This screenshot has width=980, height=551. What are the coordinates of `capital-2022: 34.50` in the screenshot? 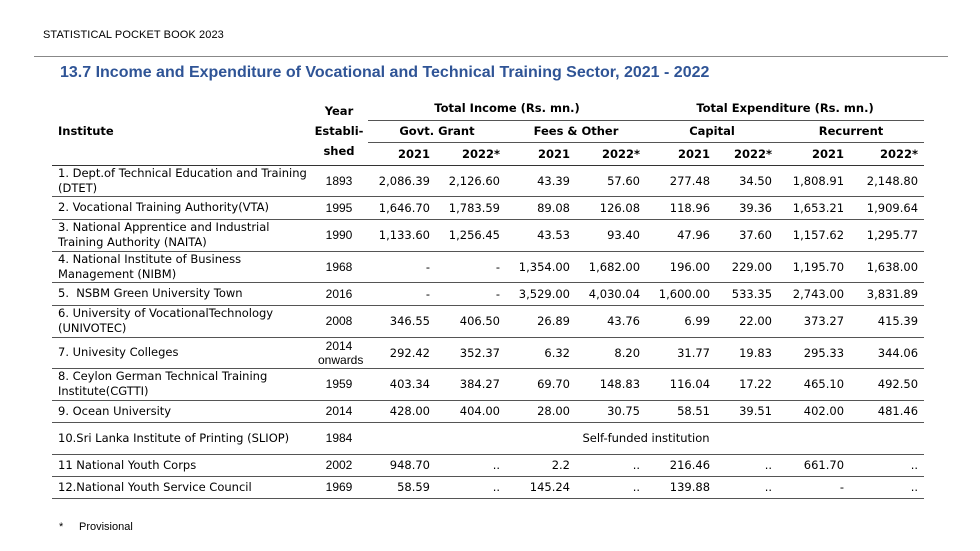 It's located at (747, 181).